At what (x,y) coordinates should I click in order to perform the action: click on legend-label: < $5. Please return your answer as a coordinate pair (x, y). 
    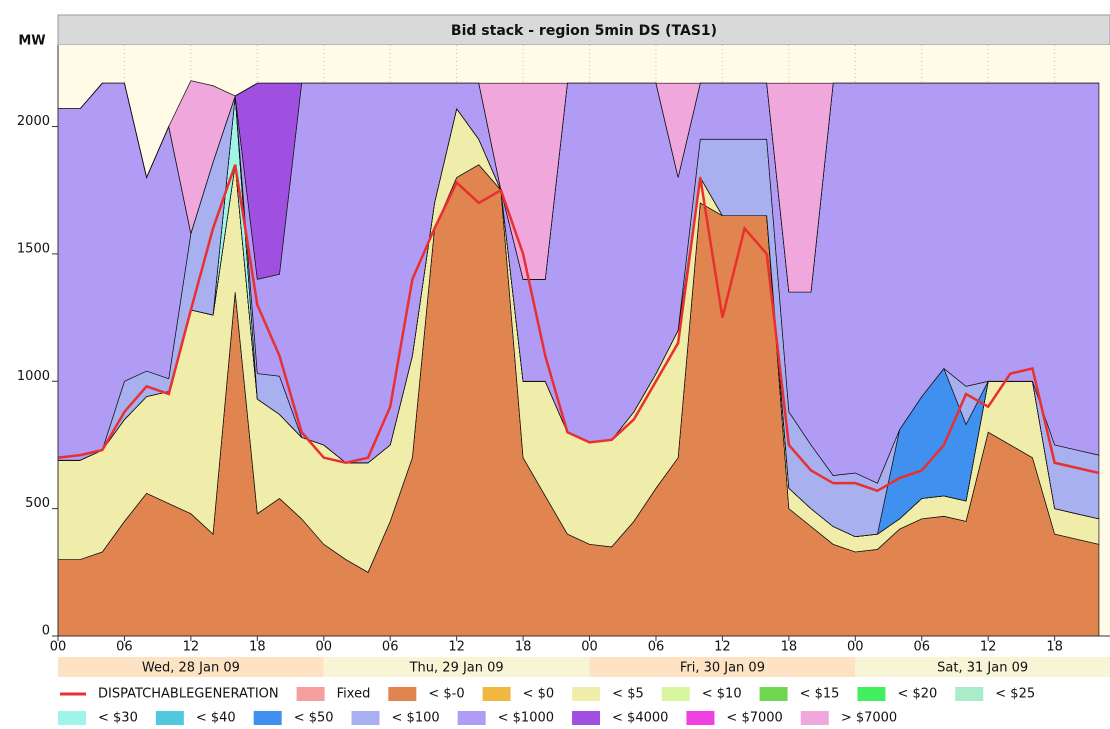
    Looking at the image, I should click on (628, 694).